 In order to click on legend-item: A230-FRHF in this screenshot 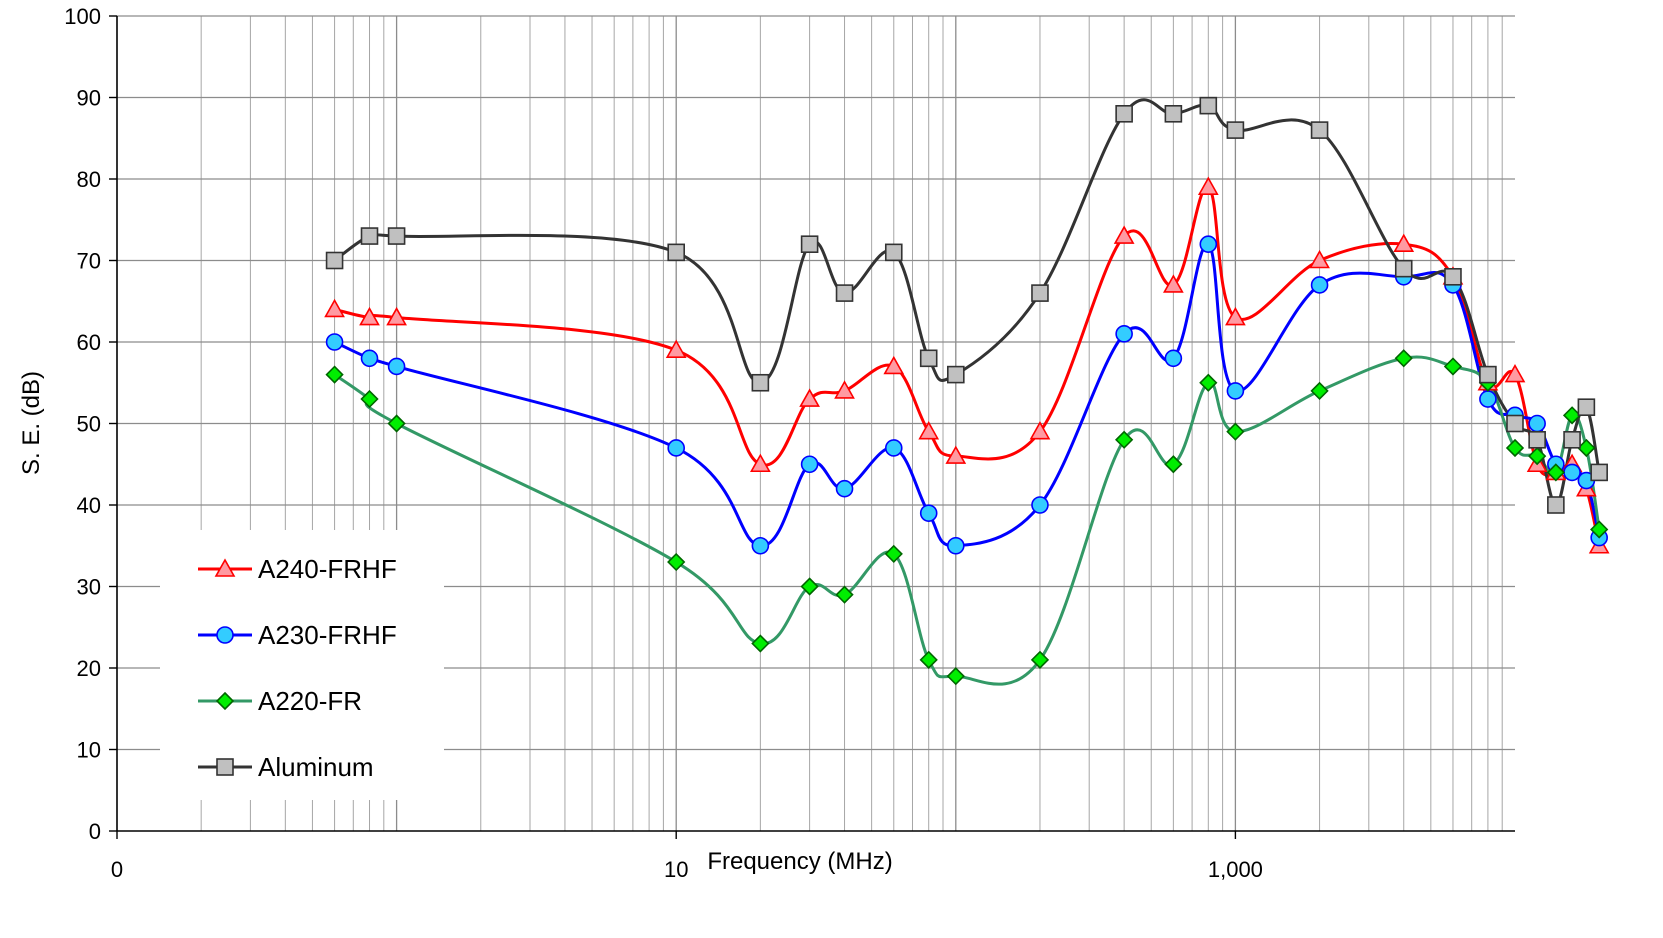, I will do `click(297, 635)`.